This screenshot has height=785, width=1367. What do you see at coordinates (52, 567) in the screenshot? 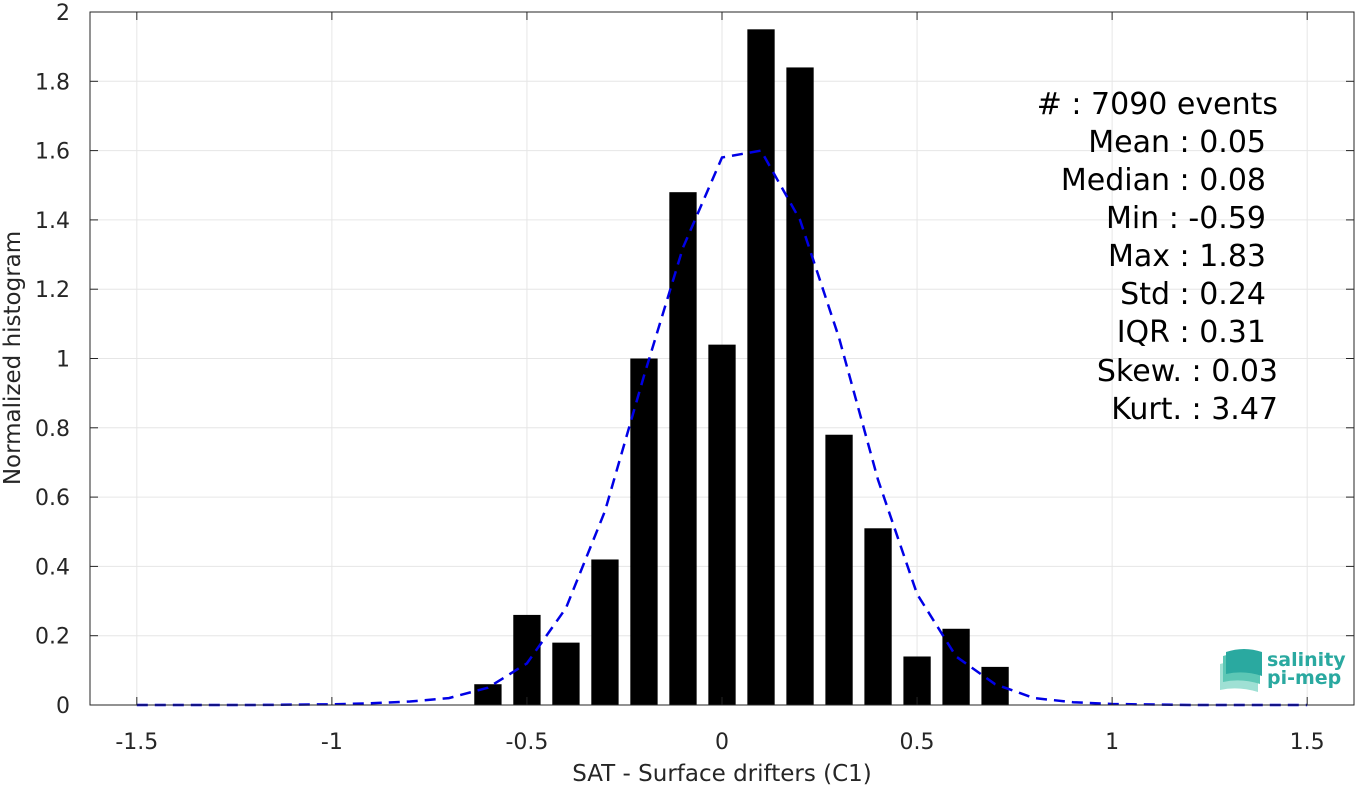
I see `y-tick-label: 0.4` at bounding box center [52, 567].